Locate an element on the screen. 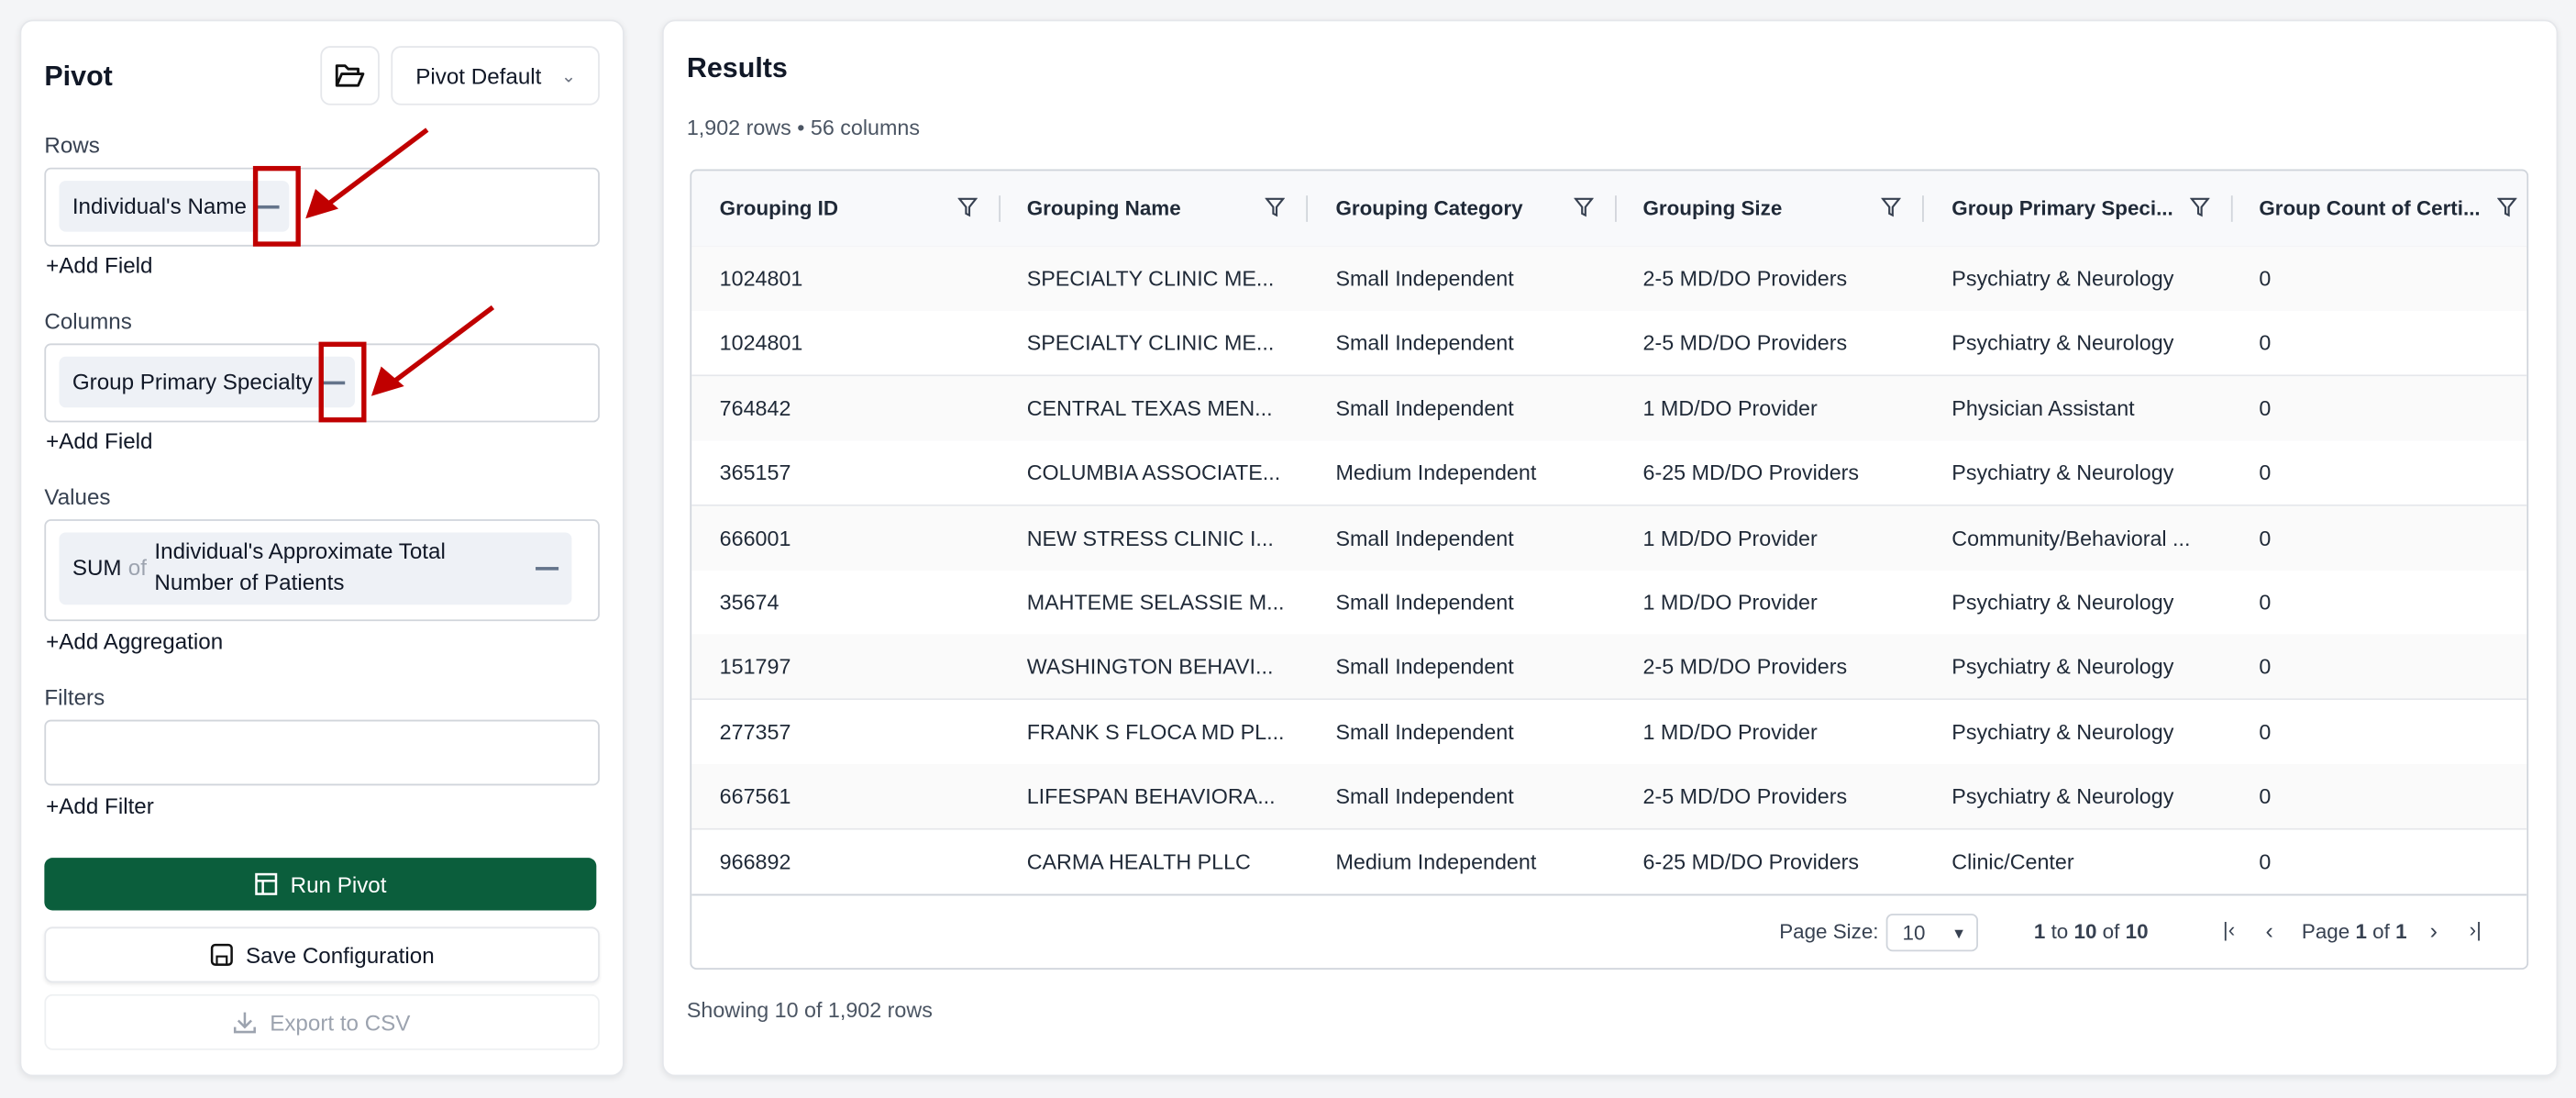  column-header-label: Grouping Category is located at coordinates (1429, 208).